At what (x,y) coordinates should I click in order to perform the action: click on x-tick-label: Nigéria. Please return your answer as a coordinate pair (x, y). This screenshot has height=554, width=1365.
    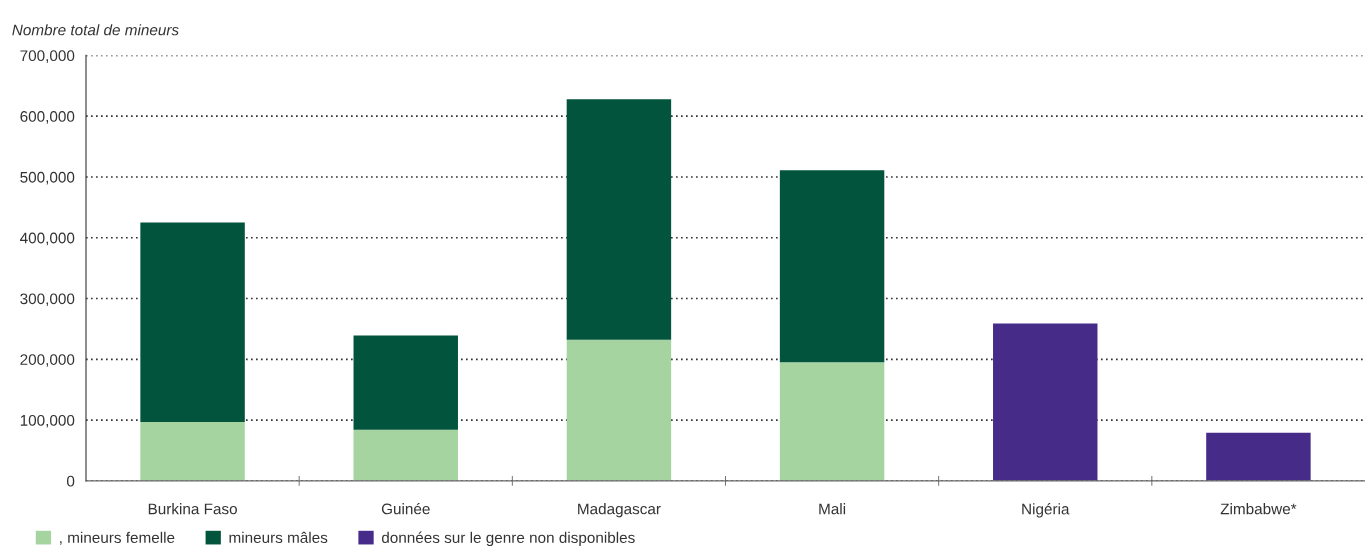
    Looking at the image, I should click on (1046, 510).